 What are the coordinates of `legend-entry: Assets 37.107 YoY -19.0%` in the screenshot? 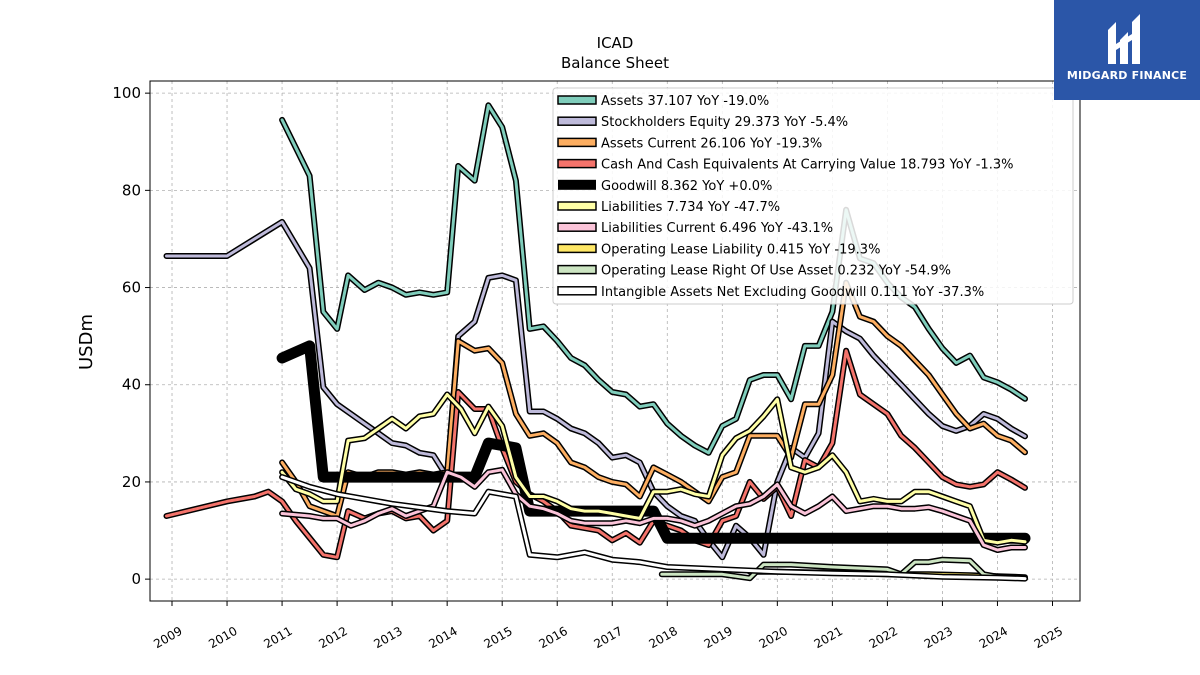 It's located at (685, 101).